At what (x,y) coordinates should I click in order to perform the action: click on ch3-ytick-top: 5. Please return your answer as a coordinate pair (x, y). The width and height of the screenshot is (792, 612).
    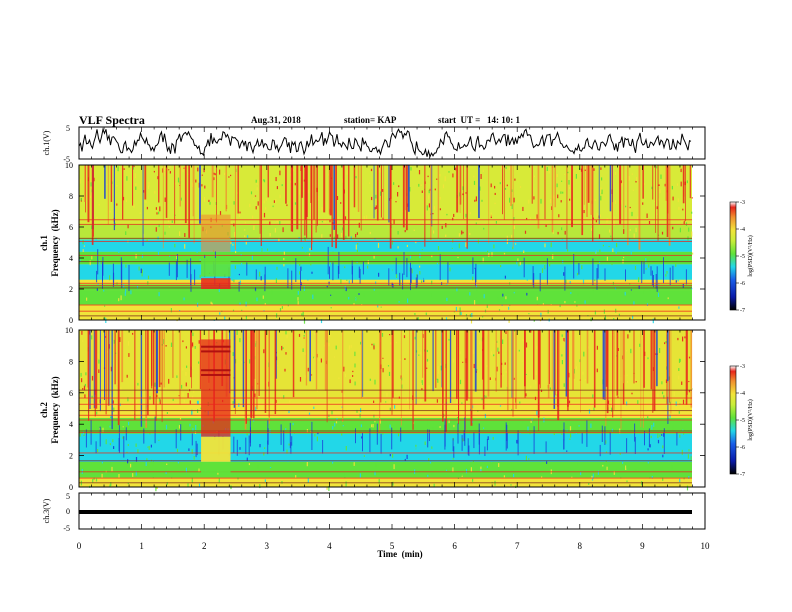
    Looking at the image, I should click on (68, 496).